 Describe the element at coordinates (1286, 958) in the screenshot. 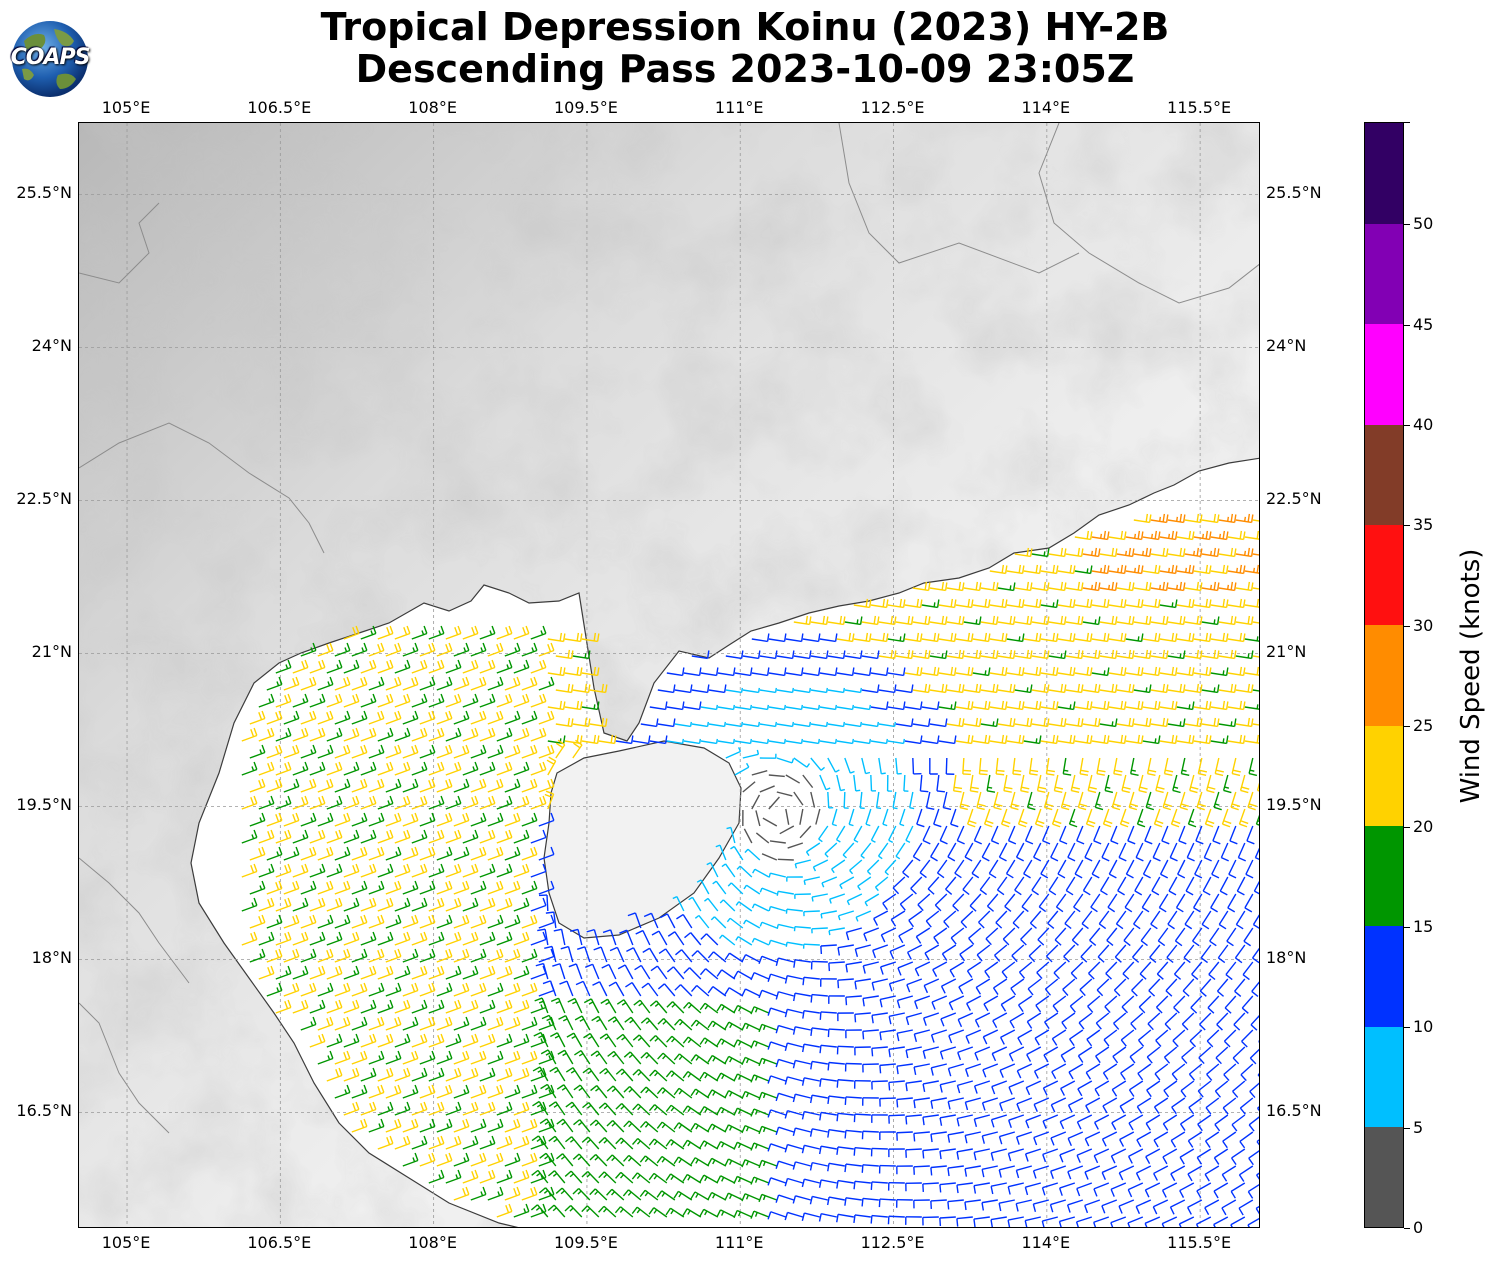

I see `lat-tick-label-right: 18°N` at that location.